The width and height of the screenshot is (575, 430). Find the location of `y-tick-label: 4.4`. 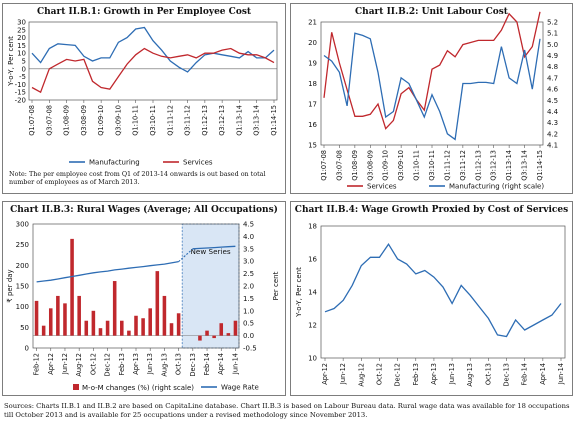

y-tick-label: 4.4 is located at coordinates (553, 112).